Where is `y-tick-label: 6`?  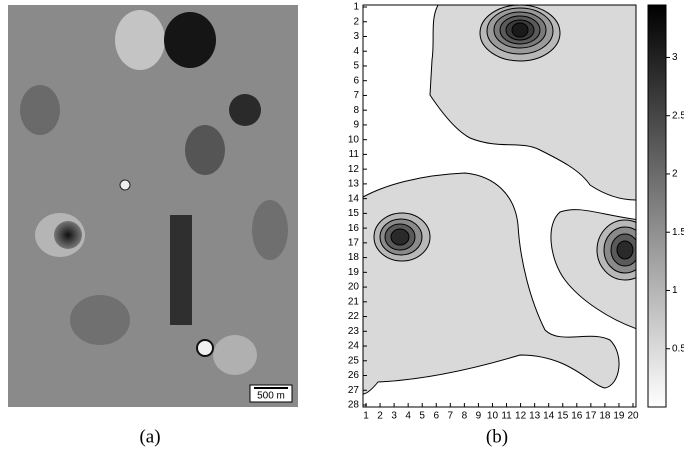 y-tick-label: 6 is located at coordinates (356, 80).